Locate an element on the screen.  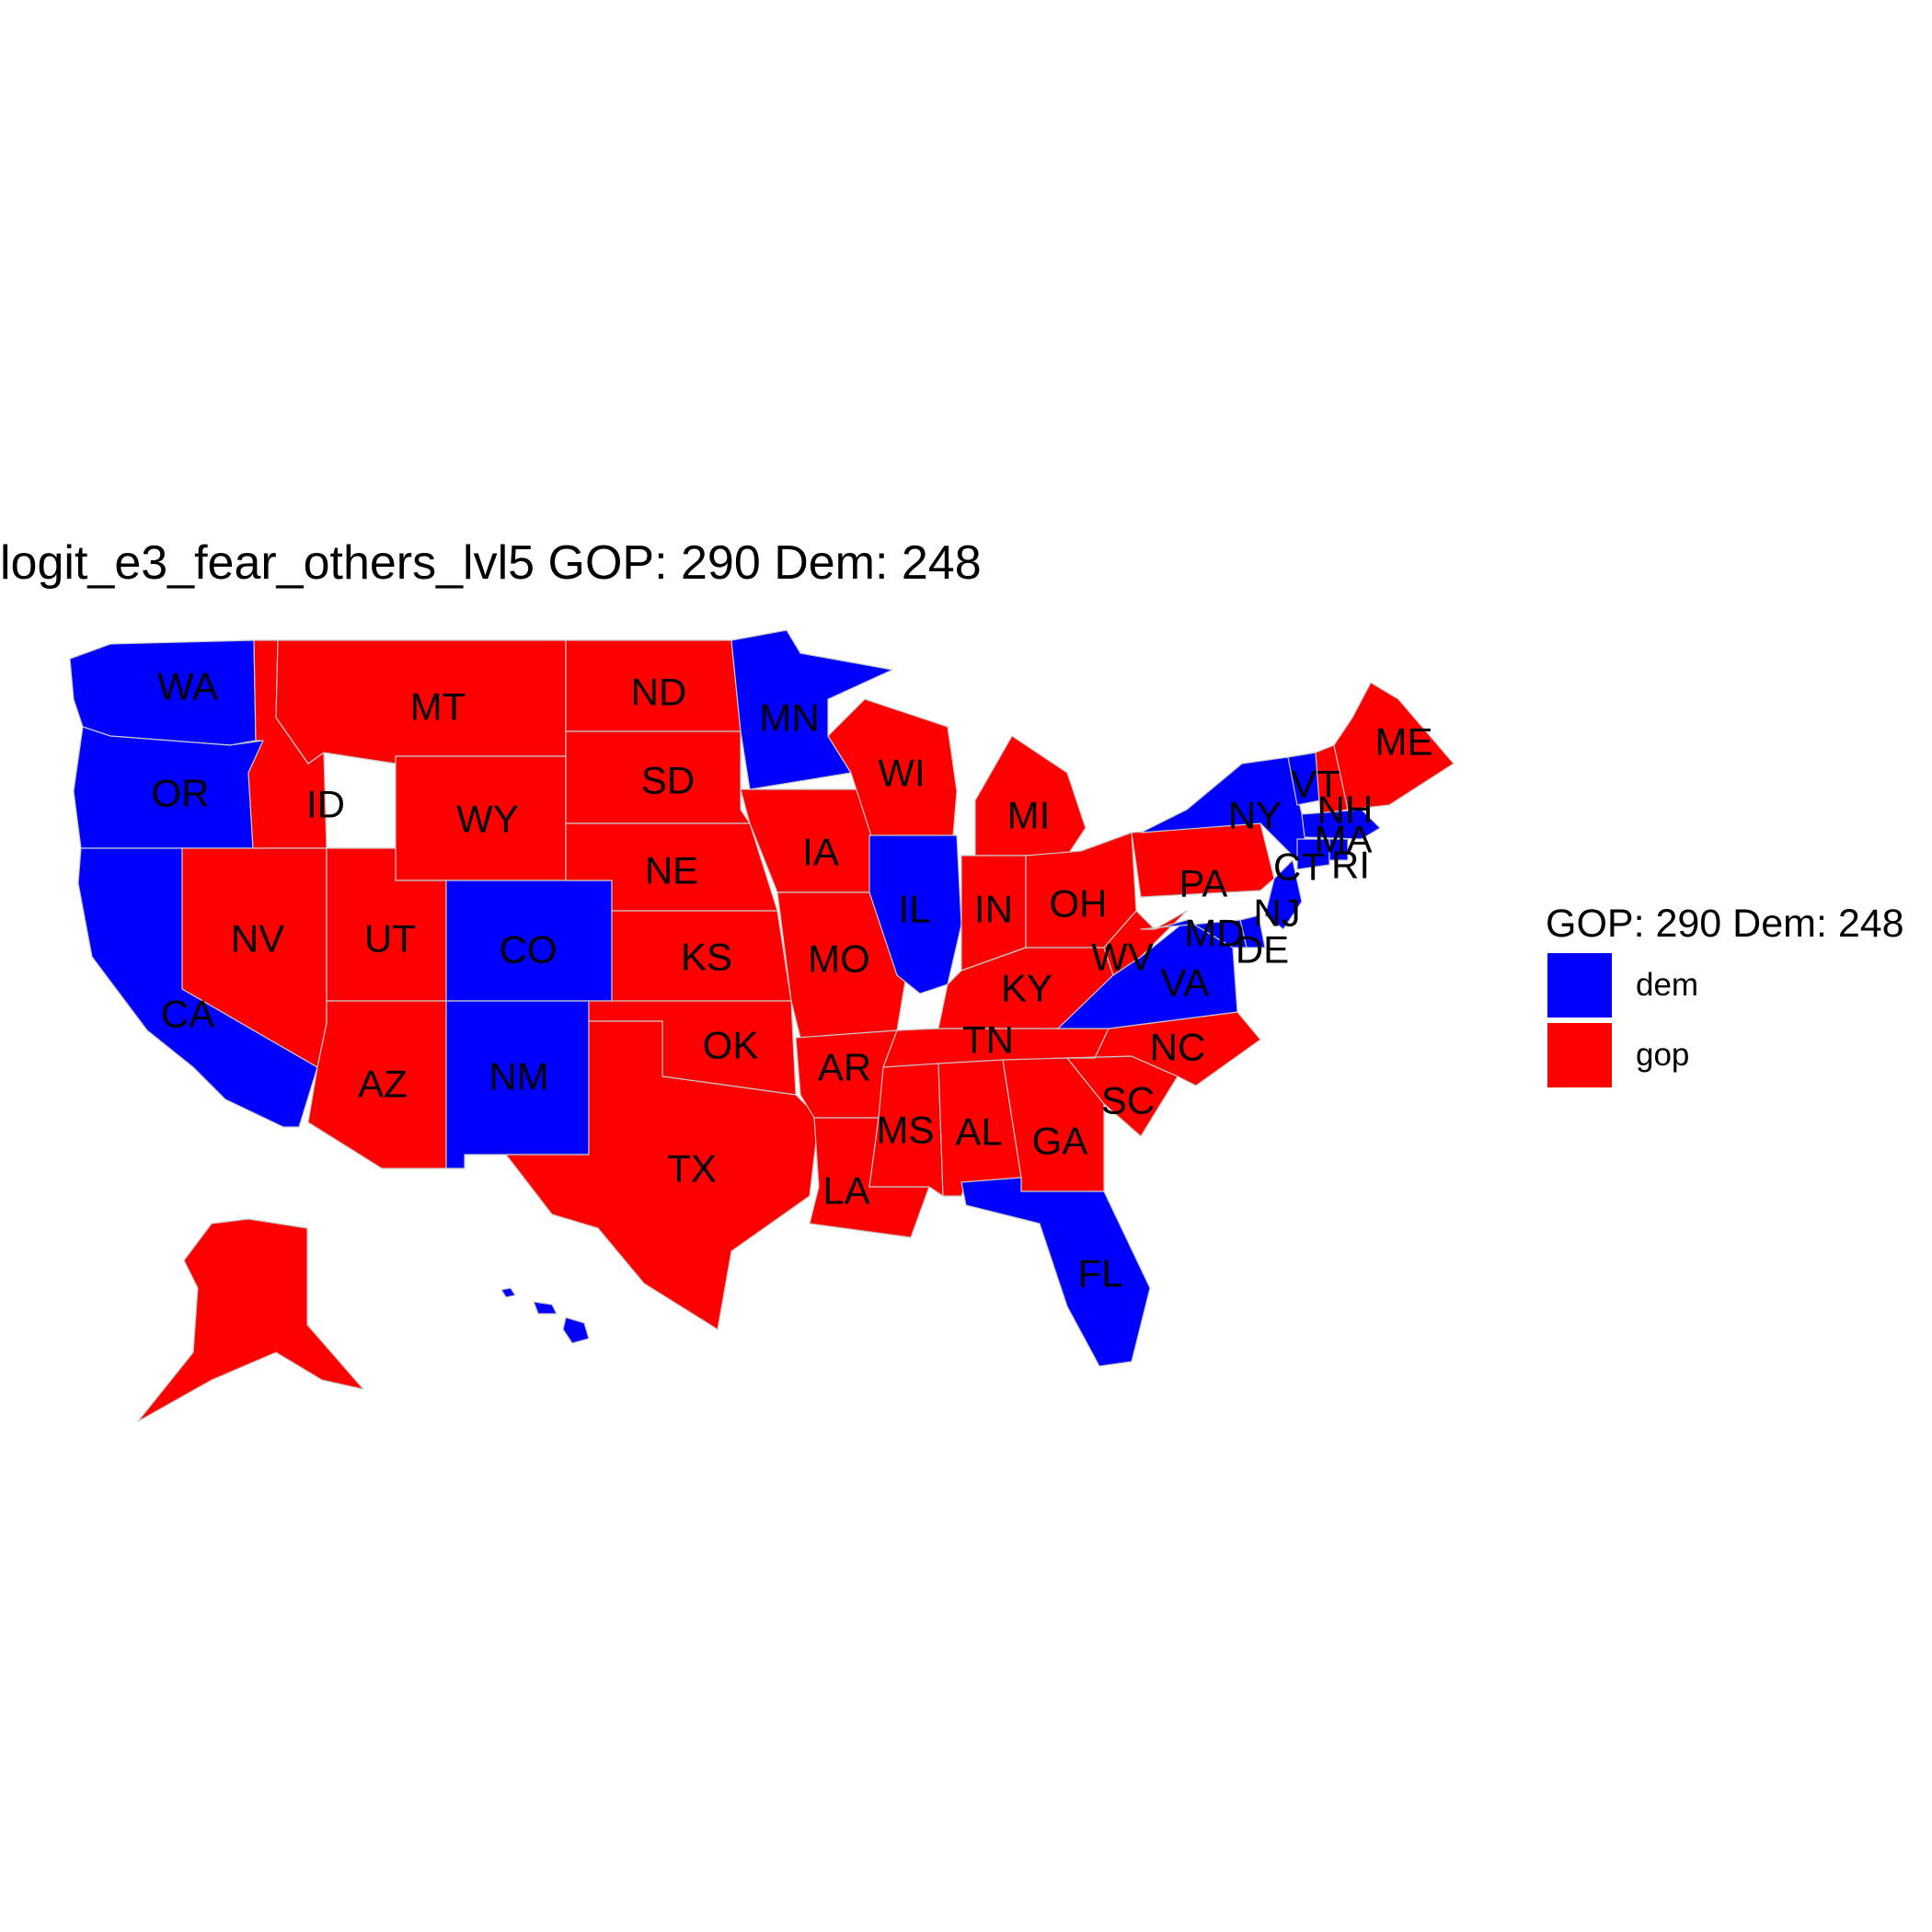
state-wi is located at coordinates (892, 772).